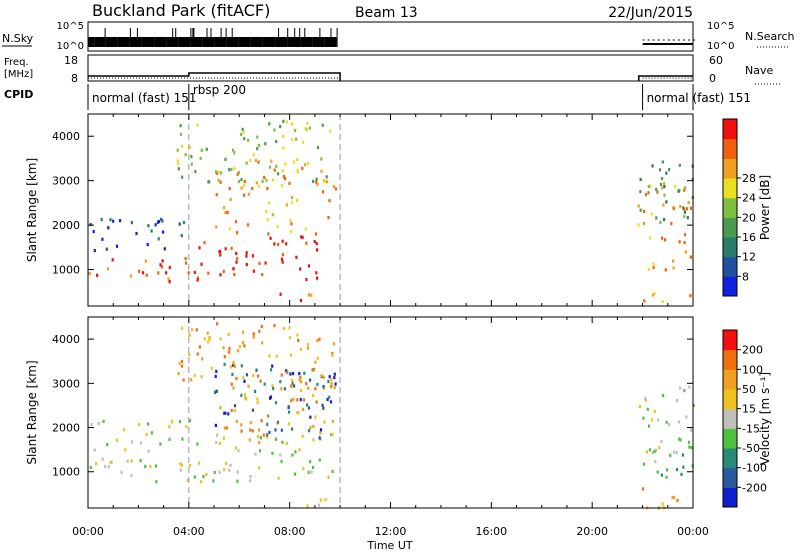  Describe the element at coordinates (32, 210) in the screenshot. I see `y-axis-title: Slant Range [km]` at that location.